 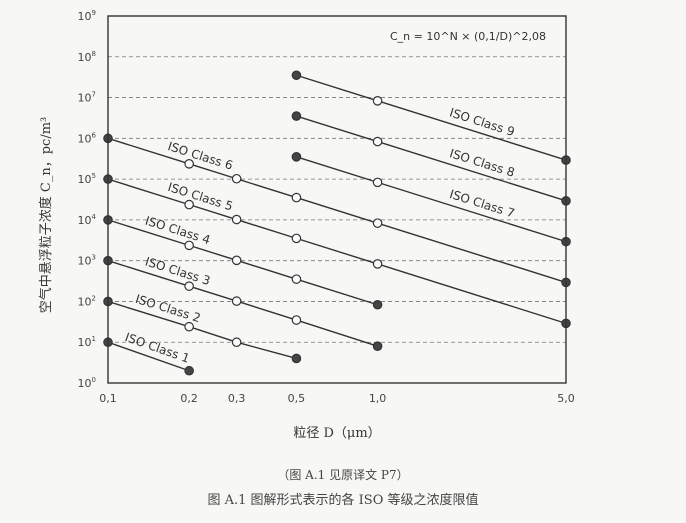 What do you see at coordinates (87, 342) in the screenshot?
I see `y-tick-label: 10¹` at bounding box center [87, 342].